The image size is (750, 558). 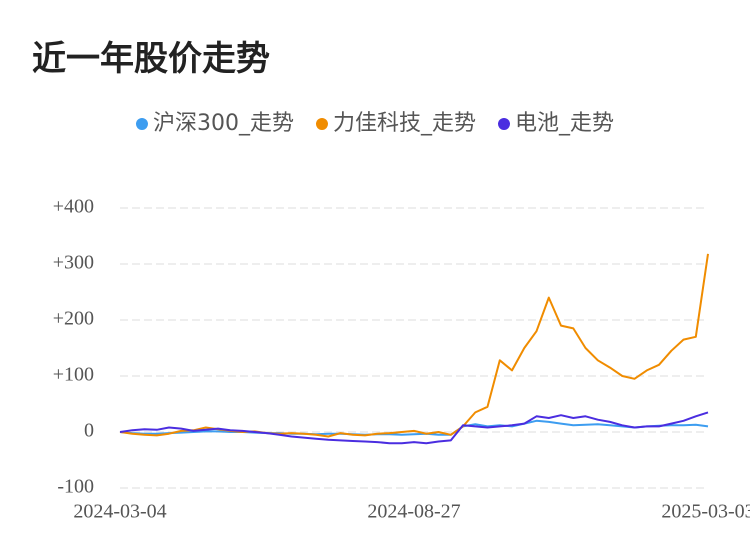 What do you see at coordinates (89, 431) in the screenshot?
I see `y-tick-label: 0` at bounding box center [89, 431].